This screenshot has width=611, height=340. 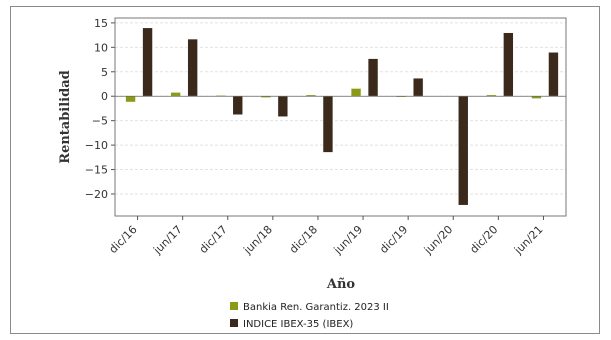 What do you see at coordinates (104, 96) in the screenshot?
I see `y-tick-label: 0` at bounding box center [104, 96].